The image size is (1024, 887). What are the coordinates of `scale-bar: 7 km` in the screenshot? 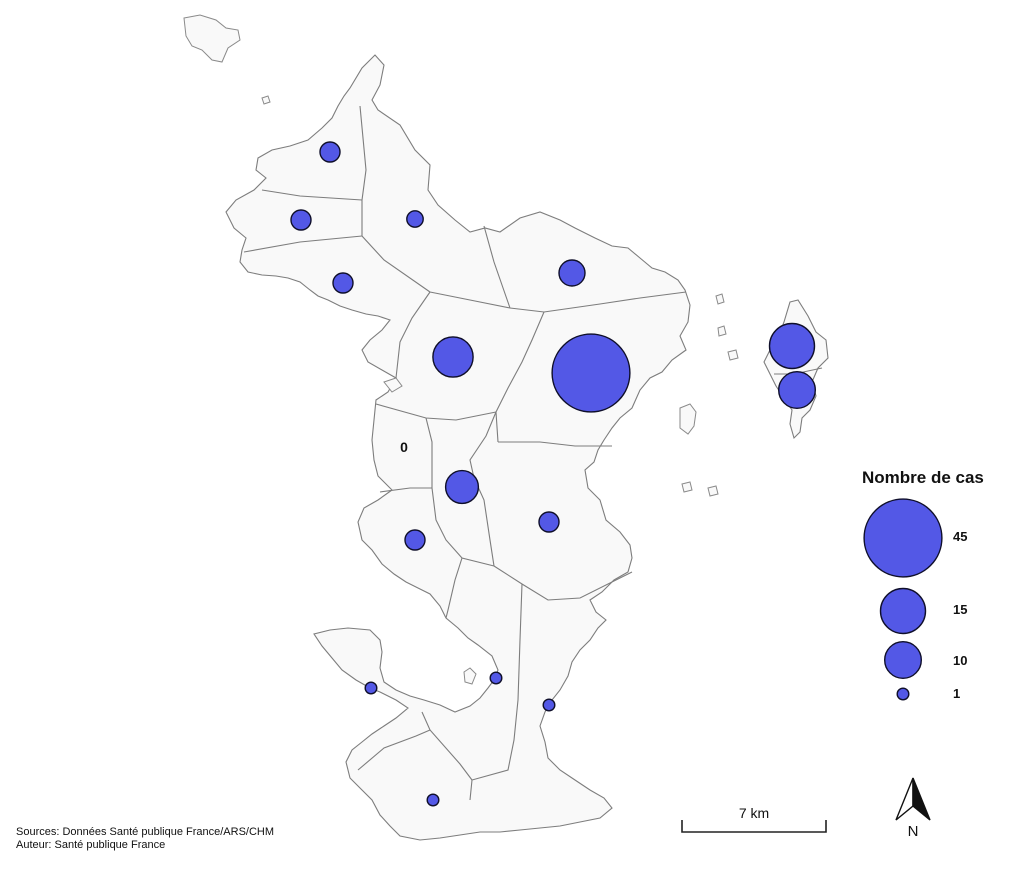 It's located at (754, 819).